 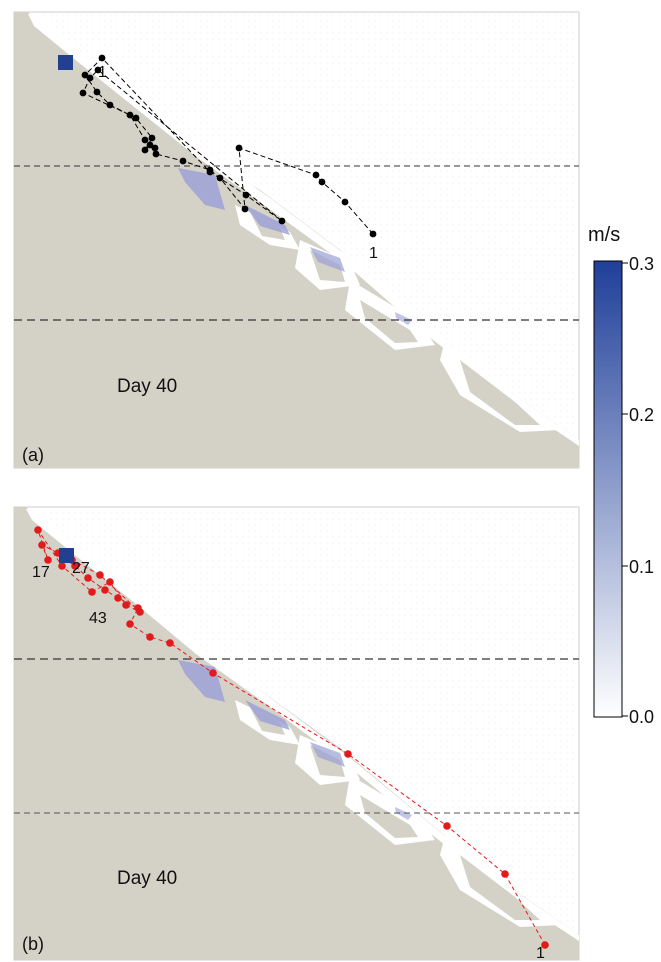 I want to click on colorbar: m/s 0.3 0.2 0.1 0.0, so click(x=621, y=475).